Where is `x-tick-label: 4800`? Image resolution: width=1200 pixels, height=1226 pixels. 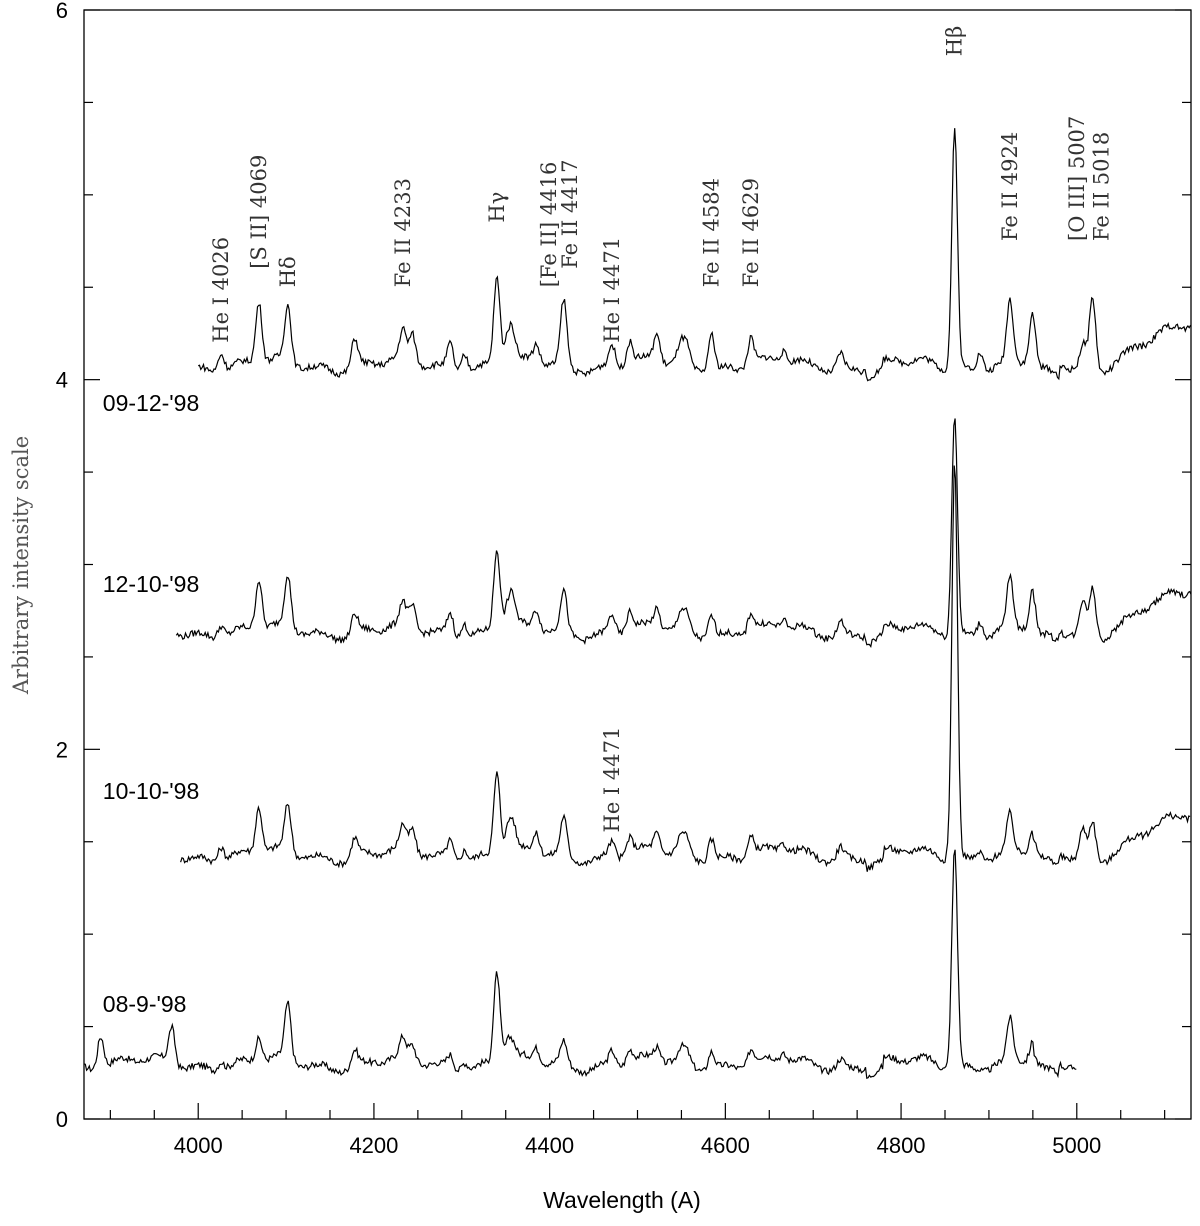
x-tick-label: 4800 is located at coordinates (901, 1145).